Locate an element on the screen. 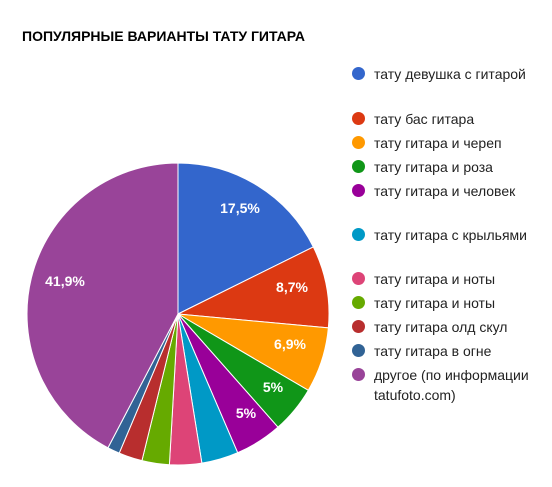  legend-label: тату гитара и человек is located at coordinates (445, 191).